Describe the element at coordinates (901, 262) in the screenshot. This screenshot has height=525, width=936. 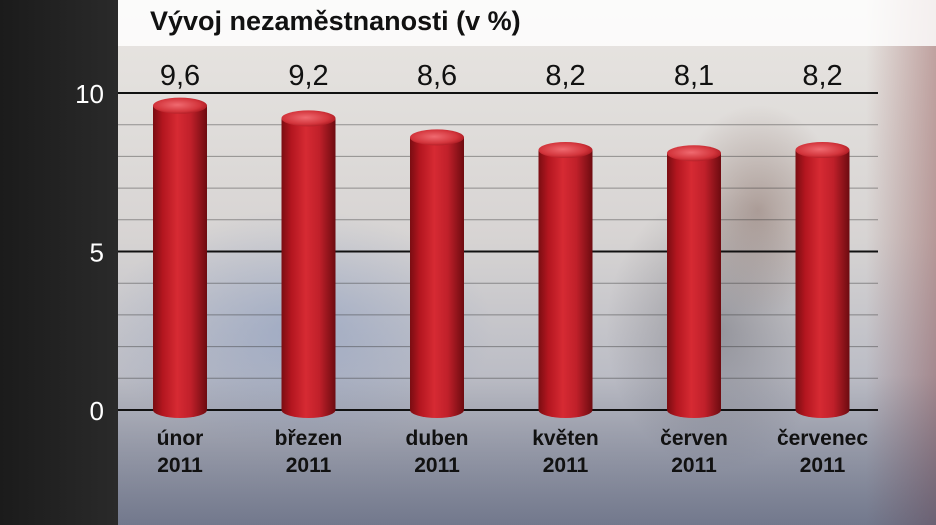
I see `background-right-shade` at that location.